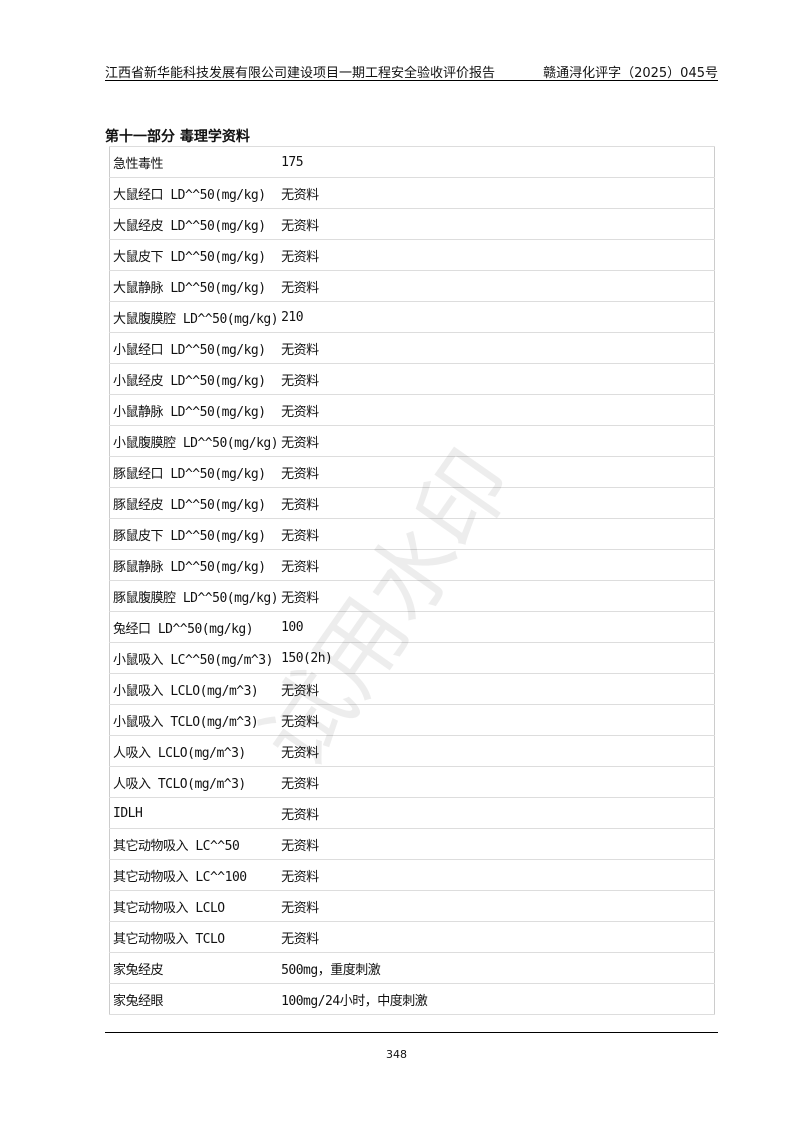  What do you see at coordinates (194, 782) in the screenshot?
I see `row-label: 人吸入 TCLO(mg/m^3)` at bounding box center [194, 782].